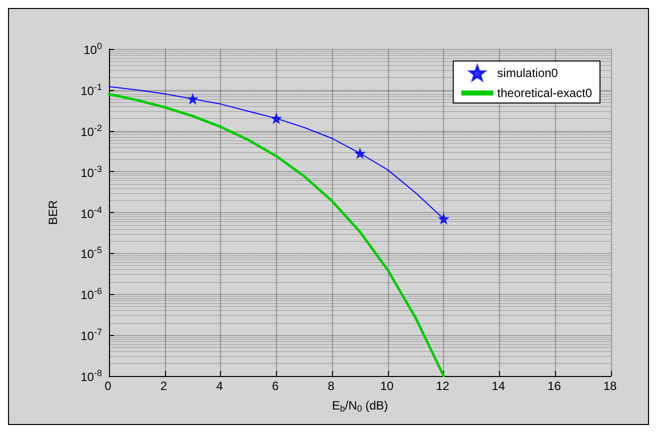  What do you see at coordinates (53, 212) in the screenshot?
I see `y-axis-title: BER` at bounding box center [53, 212].